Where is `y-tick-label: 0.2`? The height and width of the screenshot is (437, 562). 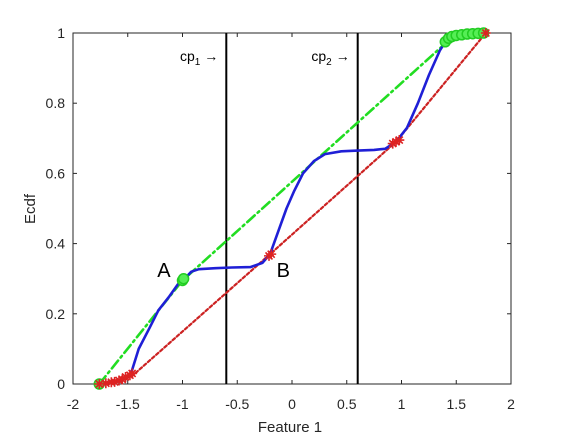
y-tick-label: 0.2 is located at coordinates (56, 314).